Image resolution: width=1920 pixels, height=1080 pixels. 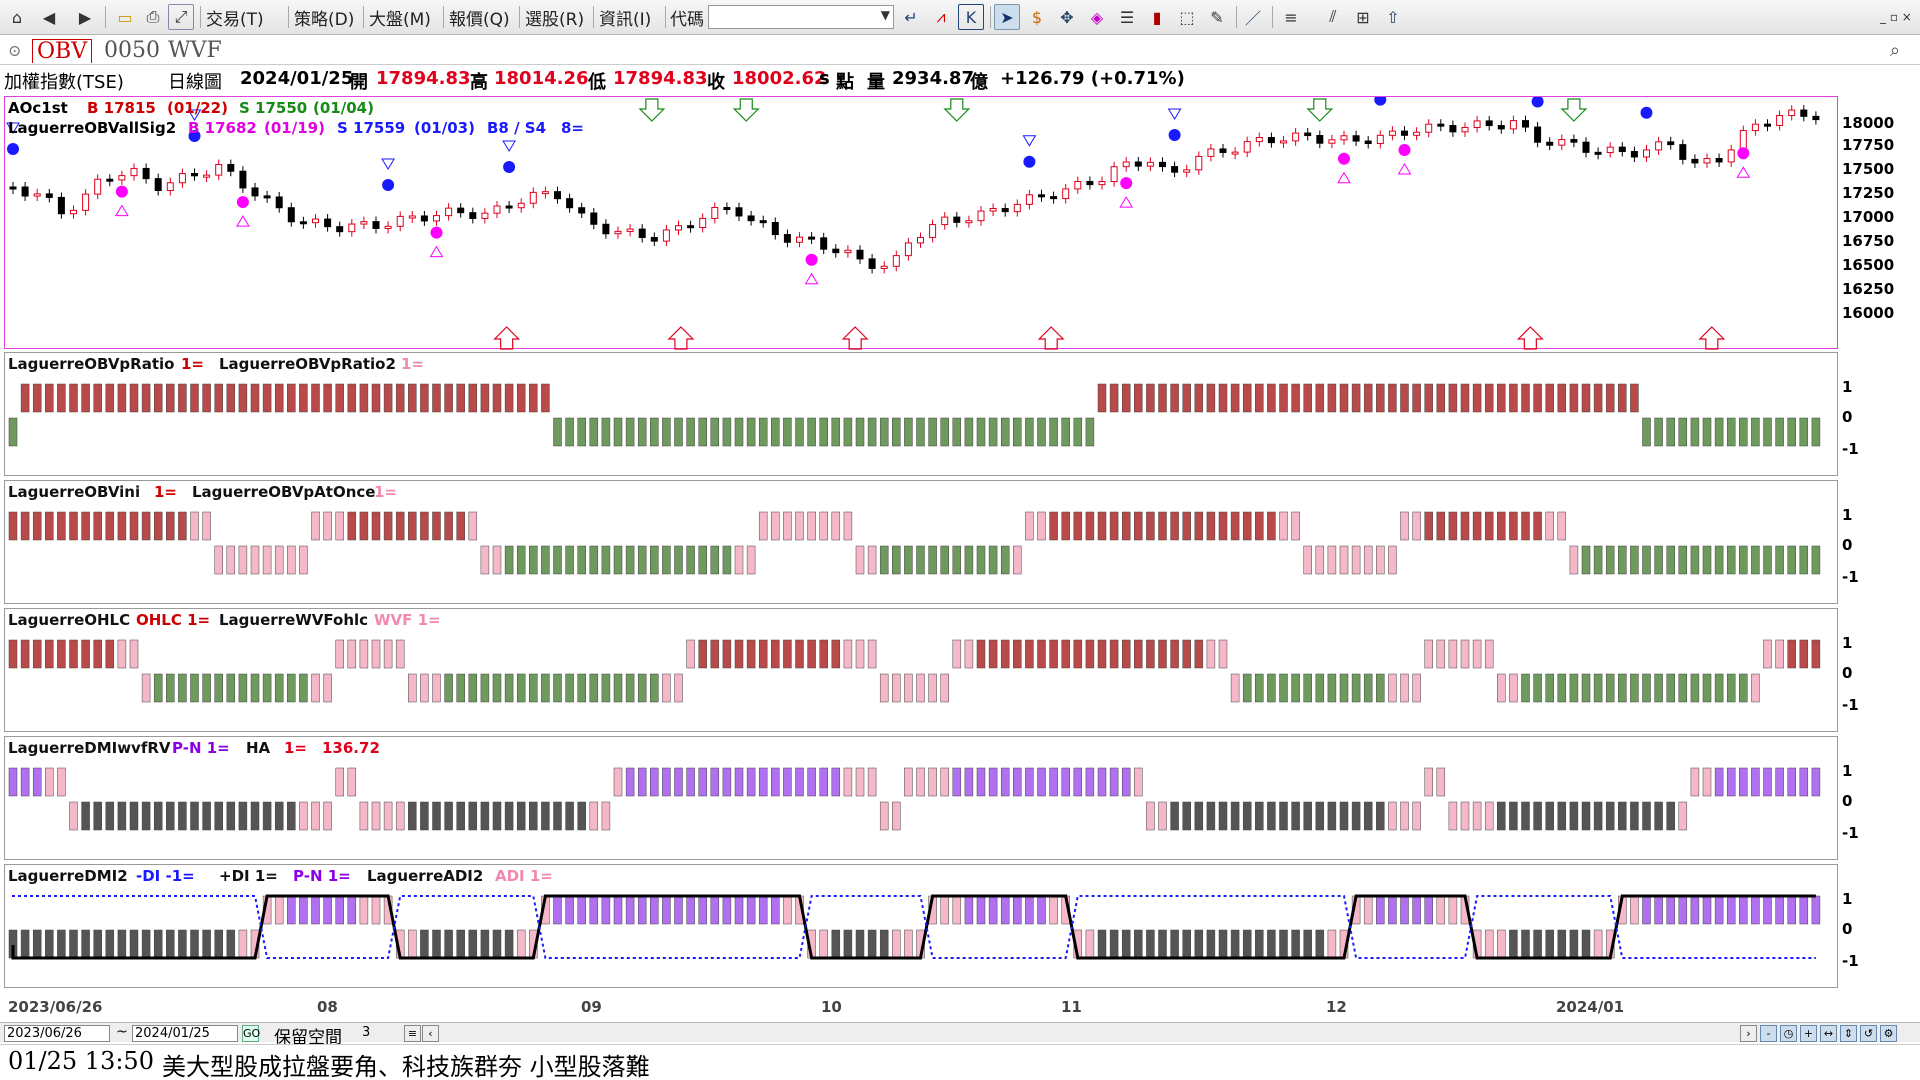 I want to click on expand-icon: ⤢, so click(x=181, y=17).